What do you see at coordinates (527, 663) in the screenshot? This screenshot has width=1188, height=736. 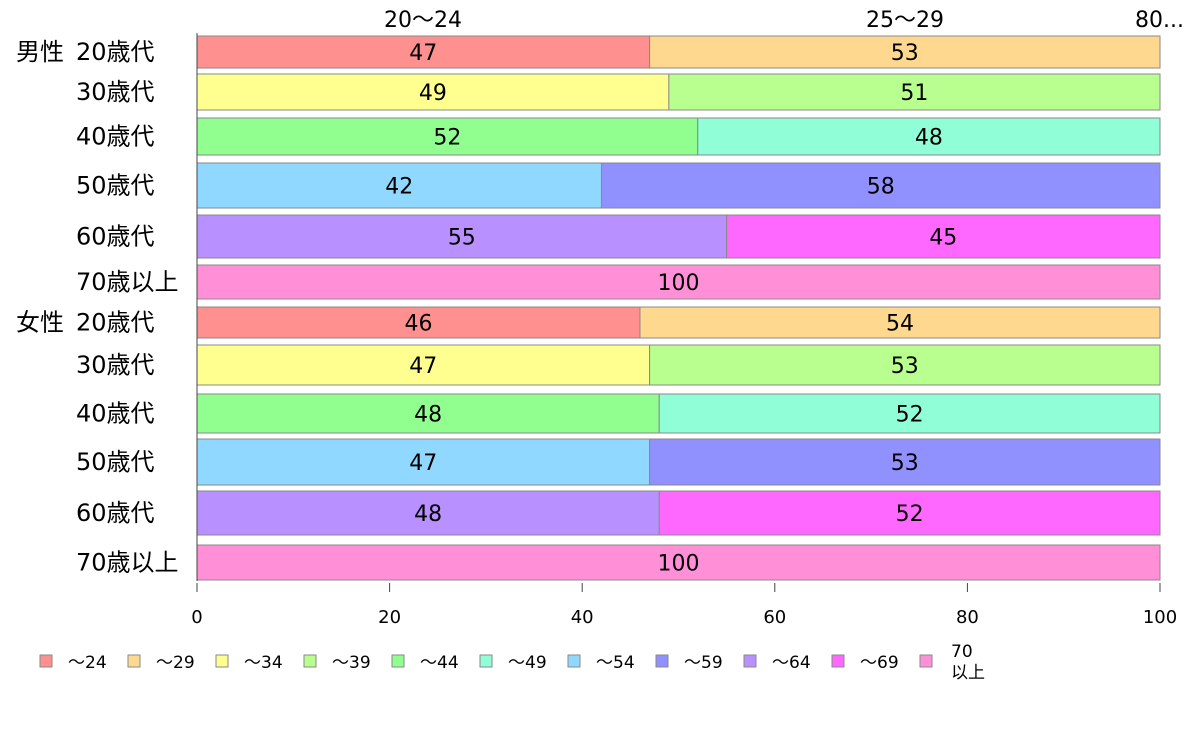 I see `legend-label: 〜49` at bounding box center [527, 663].